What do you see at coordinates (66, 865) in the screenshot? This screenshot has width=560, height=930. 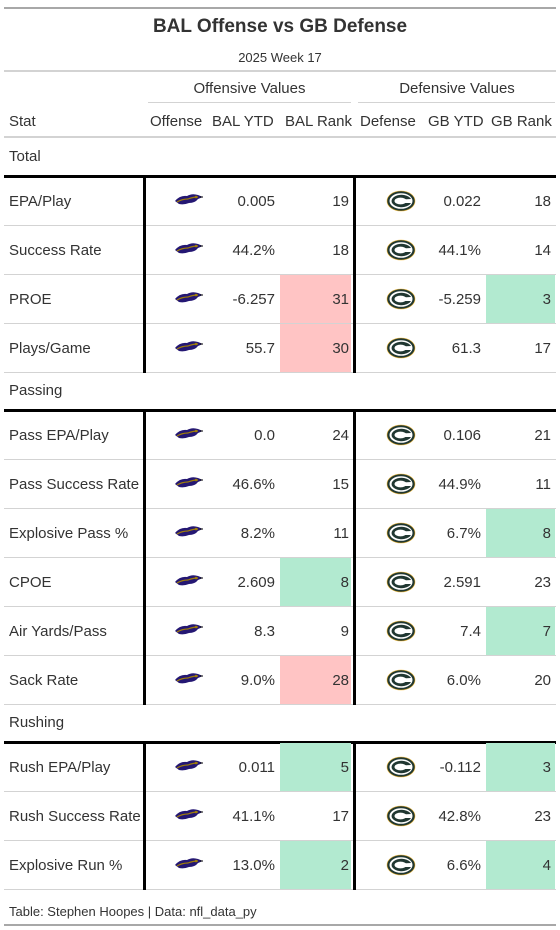 I see `stat-label: Explosive Run %` at bounding box center [66, 865].